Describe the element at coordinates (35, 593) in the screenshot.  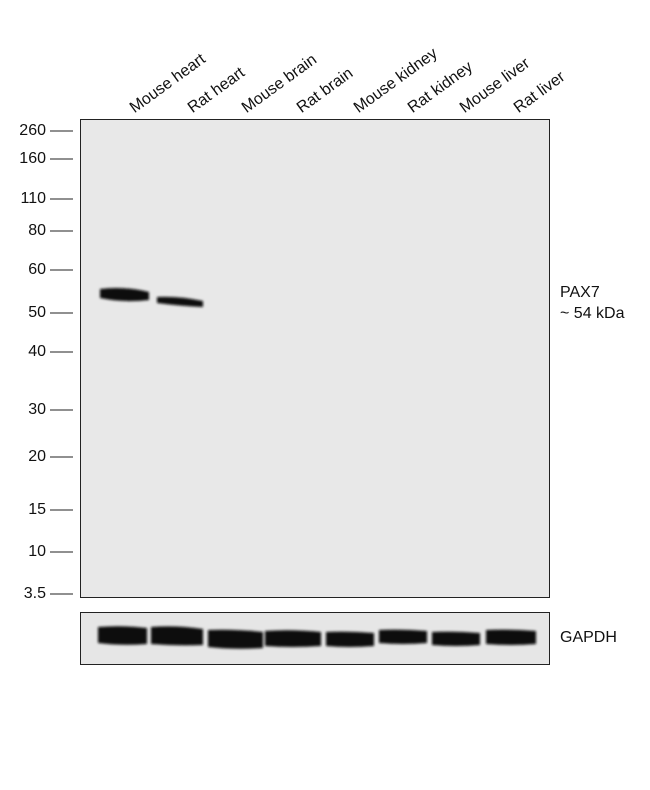
I see `marker-label: 3.5` at that location.